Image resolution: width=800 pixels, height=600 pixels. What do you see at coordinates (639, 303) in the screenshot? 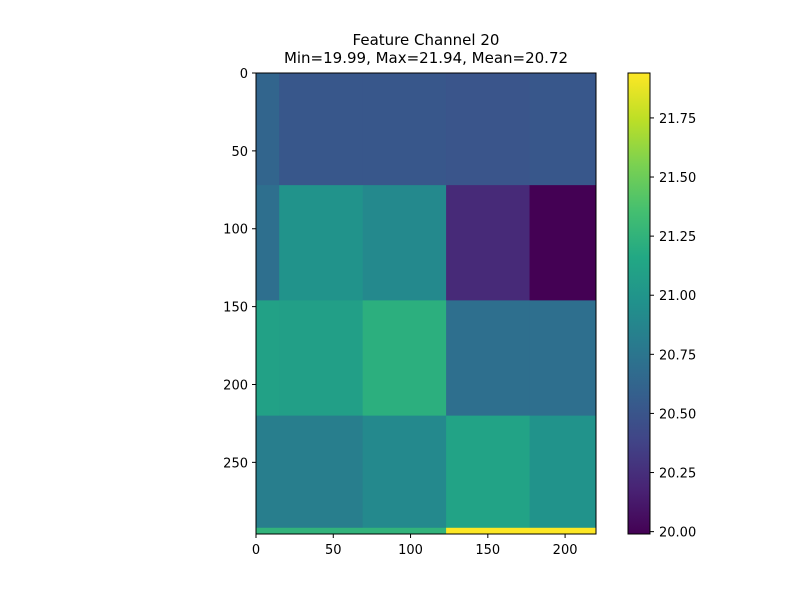
I see `colorbar-gradient` at bounding box center [639, 303].